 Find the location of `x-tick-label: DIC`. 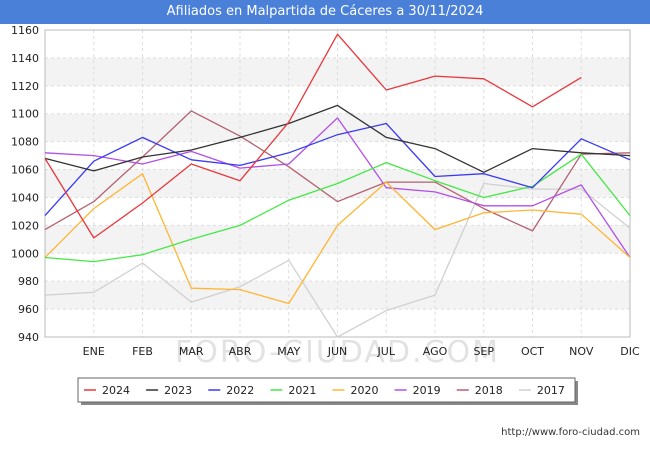

x-tick-label: DIC is located at coordinates (630, 351).